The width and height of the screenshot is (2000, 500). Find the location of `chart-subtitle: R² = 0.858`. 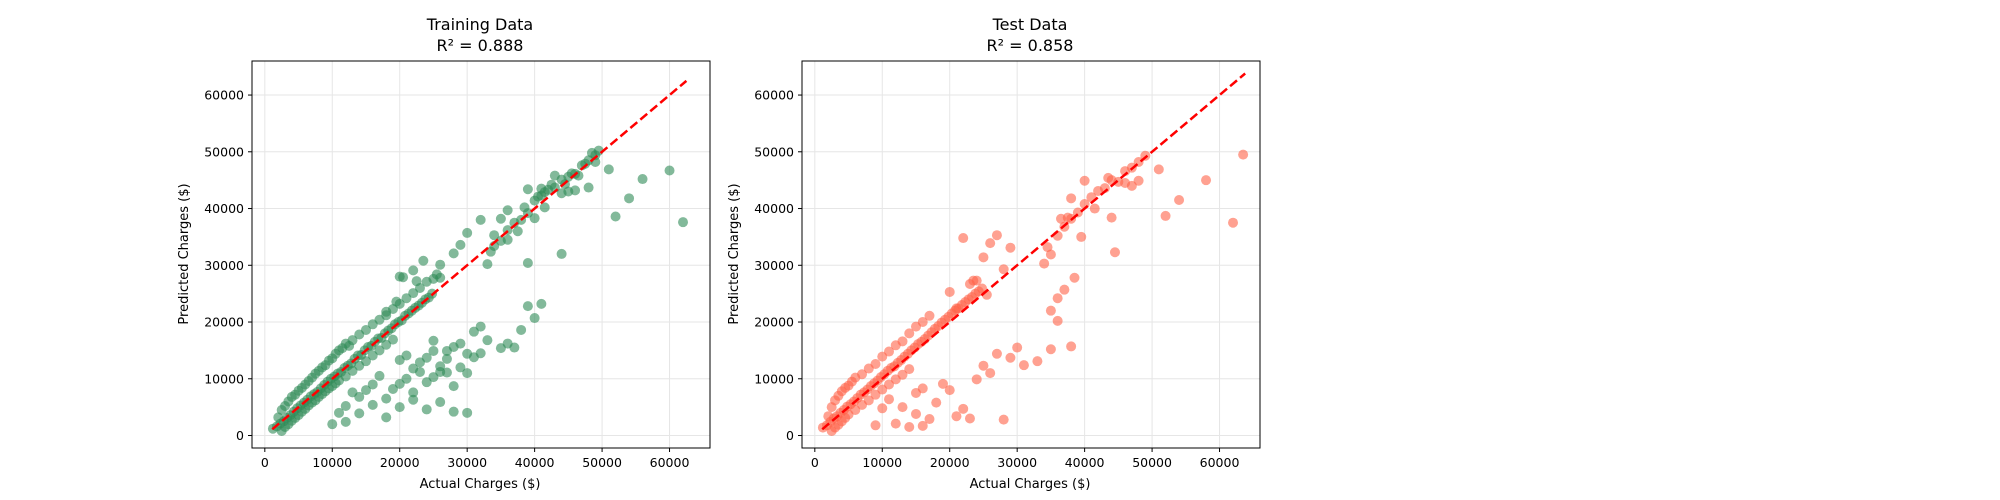

chart-subtitle: R² = 0.858 is located at coordinates (1030, 45).